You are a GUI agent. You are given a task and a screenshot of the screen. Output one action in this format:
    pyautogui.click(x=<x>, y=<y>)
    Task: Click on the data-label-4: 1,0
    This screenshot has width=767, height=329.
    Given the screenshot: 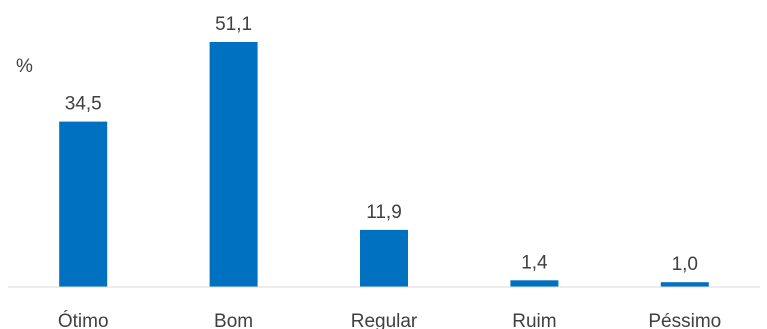 What is the action you would take?
    pyautogui.click(x=685, y=264)
    